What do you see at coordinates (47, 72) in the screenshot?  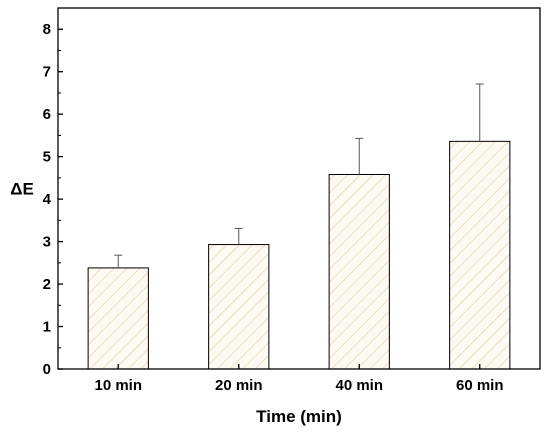 I see `y-tick-label: 7` at bounding box center [47, 72].